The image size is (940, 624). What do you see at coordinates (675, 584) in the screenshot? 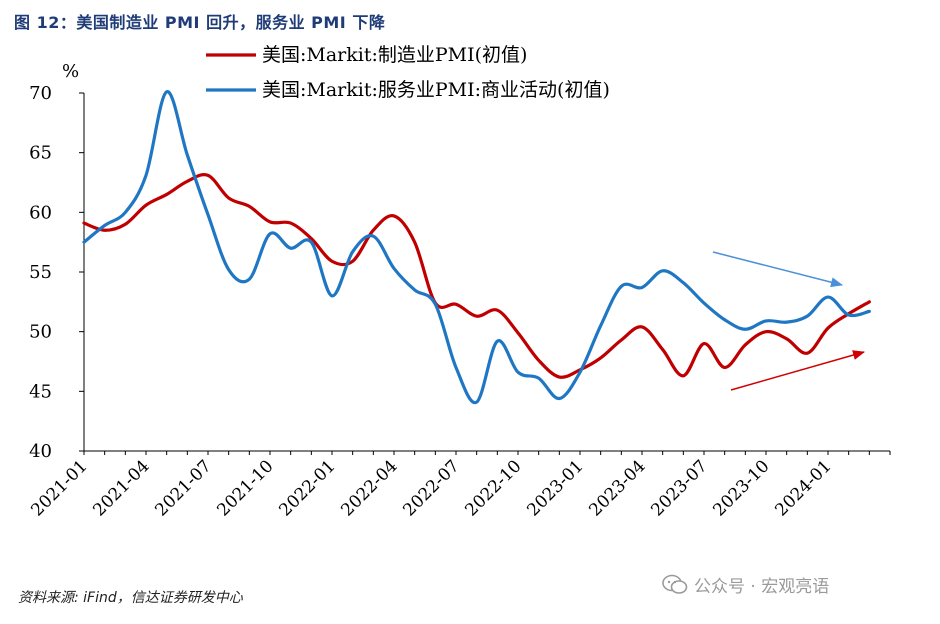
I see `wechat-icon` at bounding box center [675, 584].